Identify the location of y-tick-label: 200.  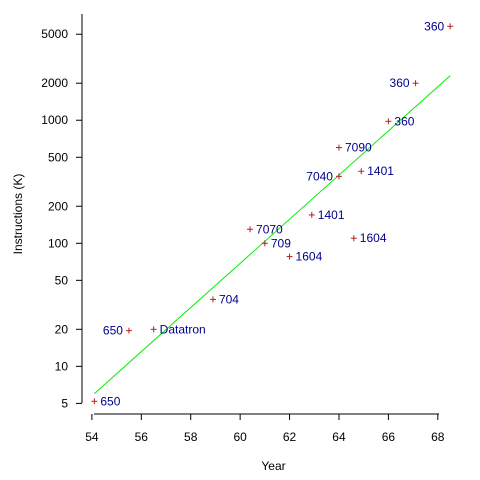
(58, 206).